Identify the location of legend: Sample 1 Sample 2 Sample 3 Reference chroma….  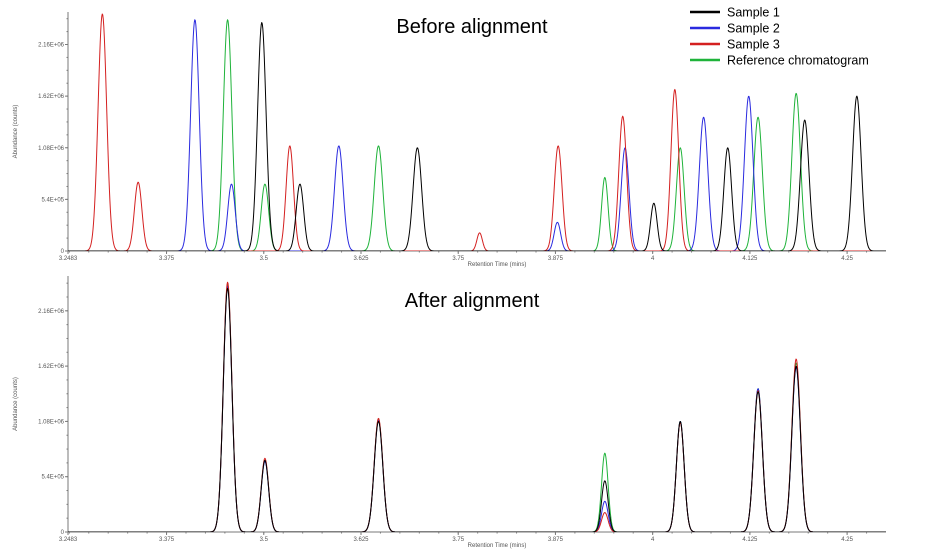
(779, 37).